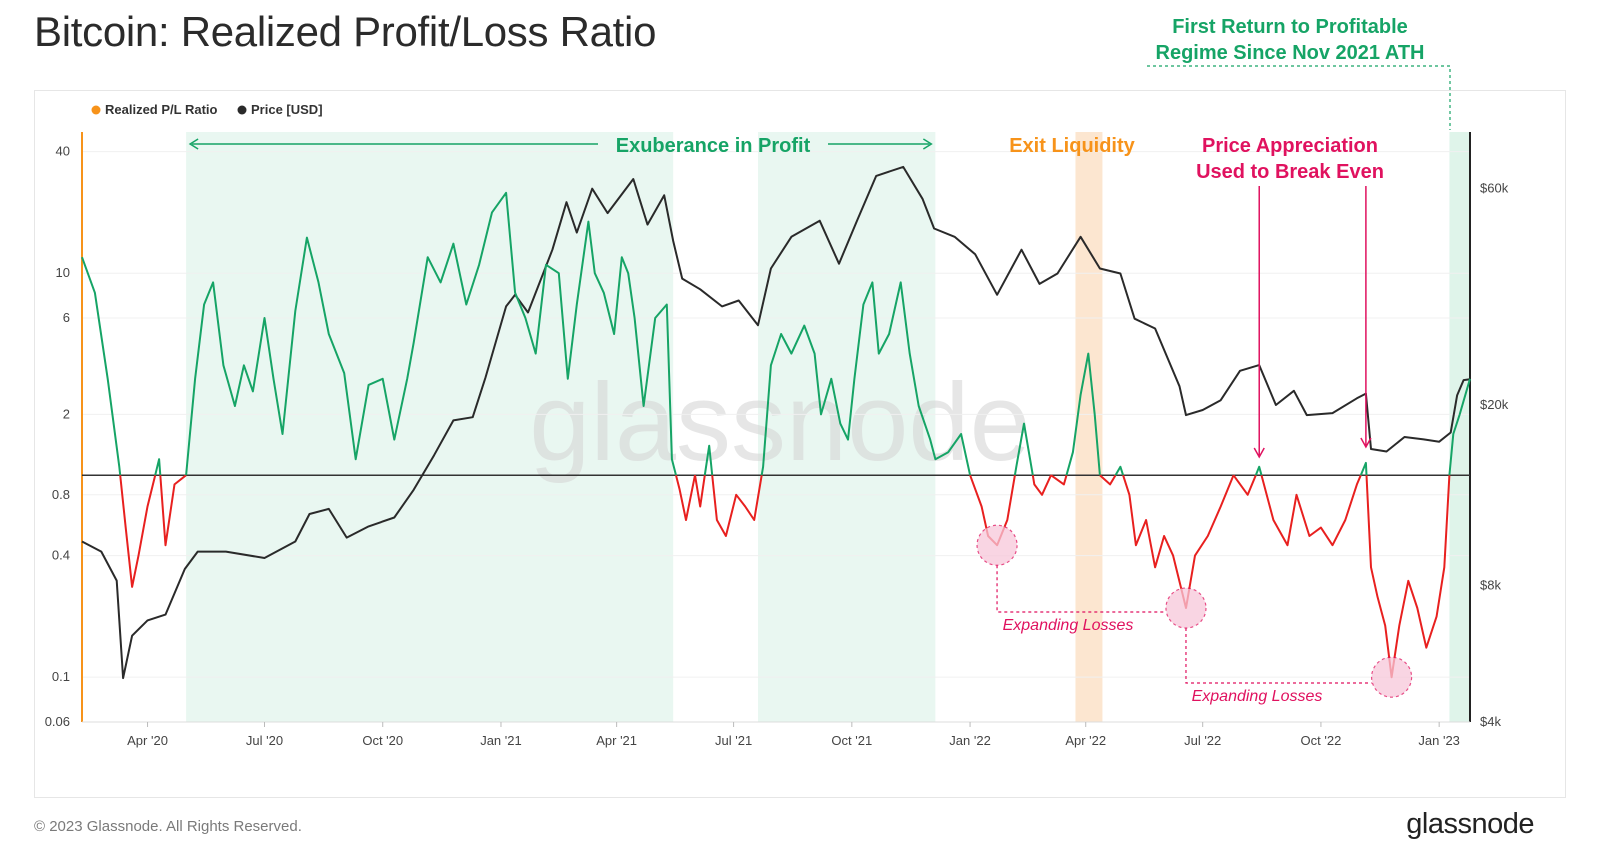  I want to click on exuberance-arrowhead-left, so click(193, 144).